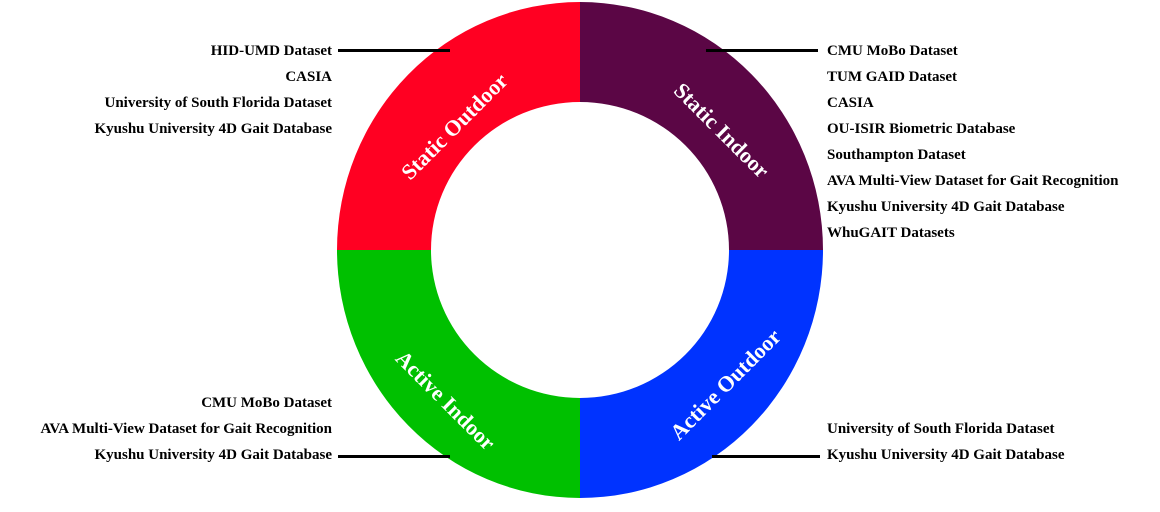 The width and height of the screenshot is (1160, 512). Describe the element at coordinates (762, 50) in the screenshot. I see `leader-line-static-indoor` at that location.